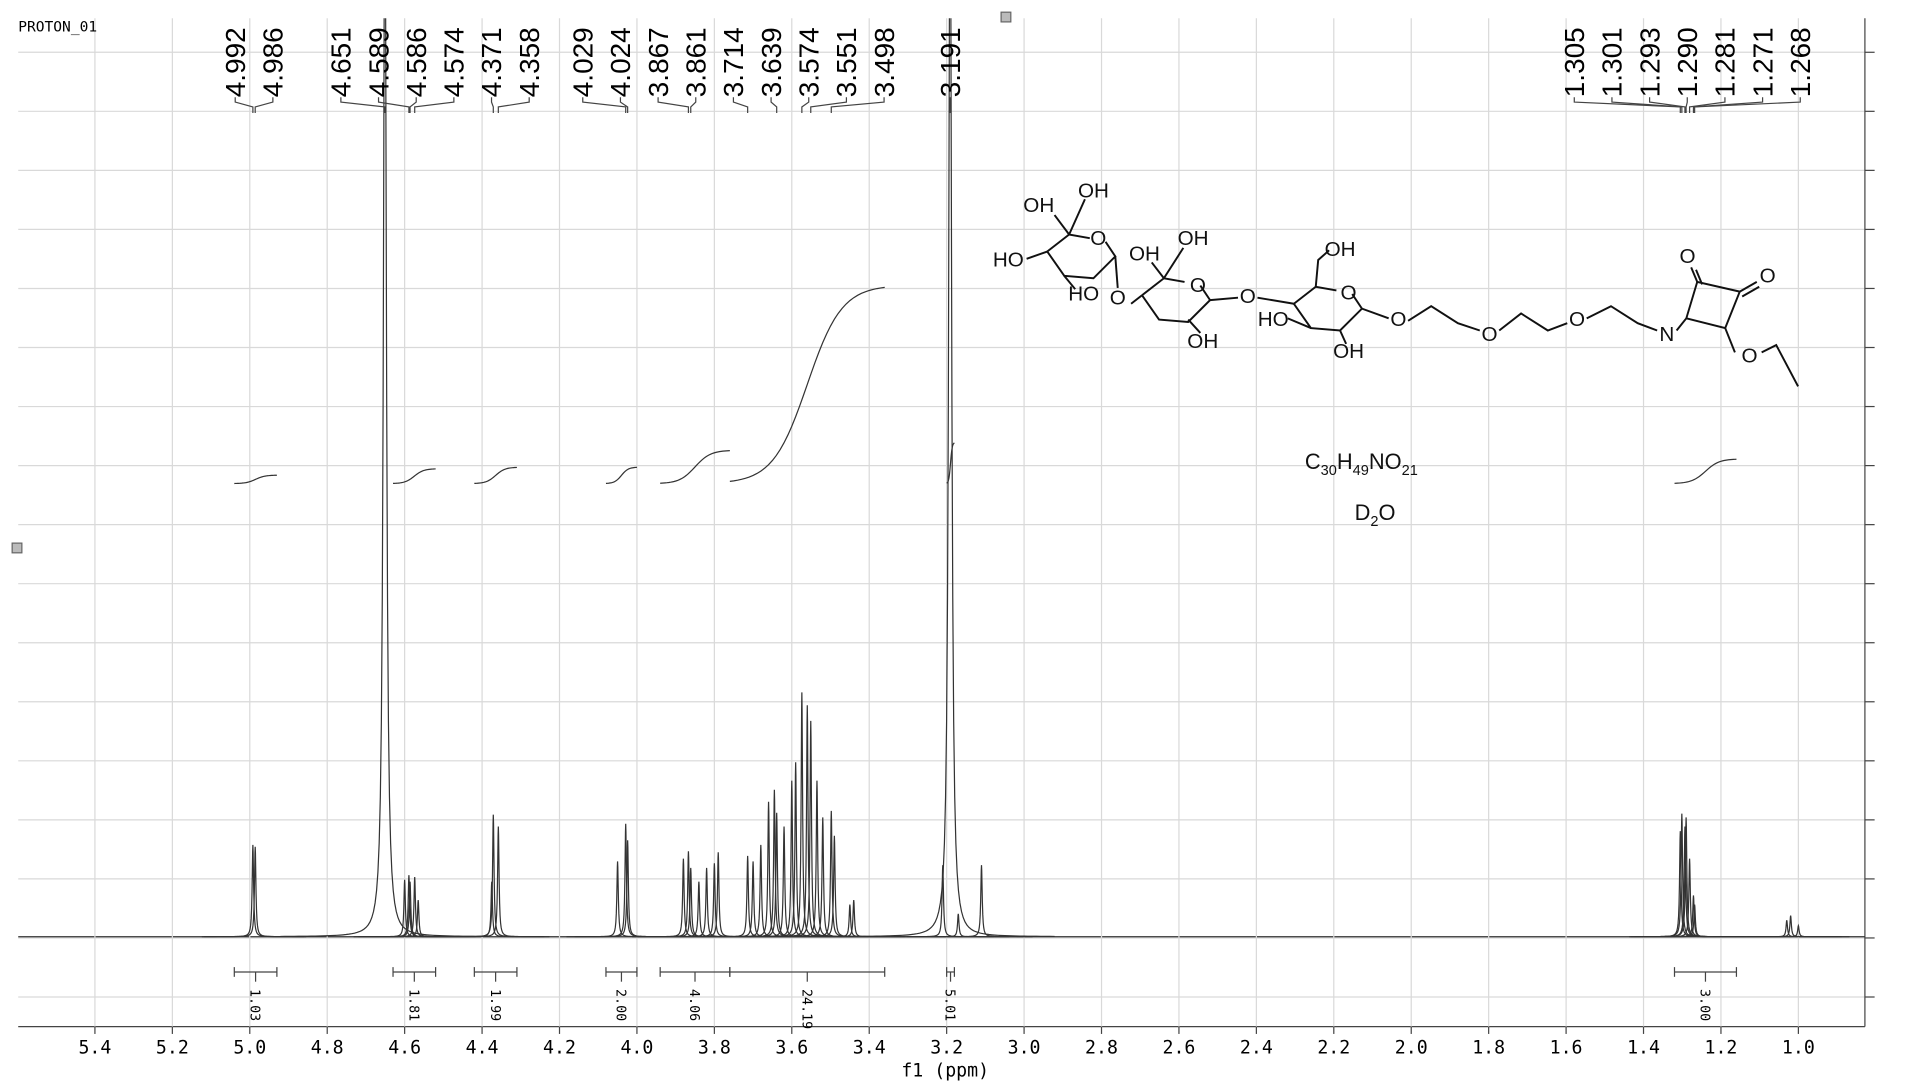 The width and height of the screenshot is (1905, 1085). What do you see at coordinates (808, 62) in the screenshot?
I see `peak-label: 3.574` at bounding box center [808, 62].